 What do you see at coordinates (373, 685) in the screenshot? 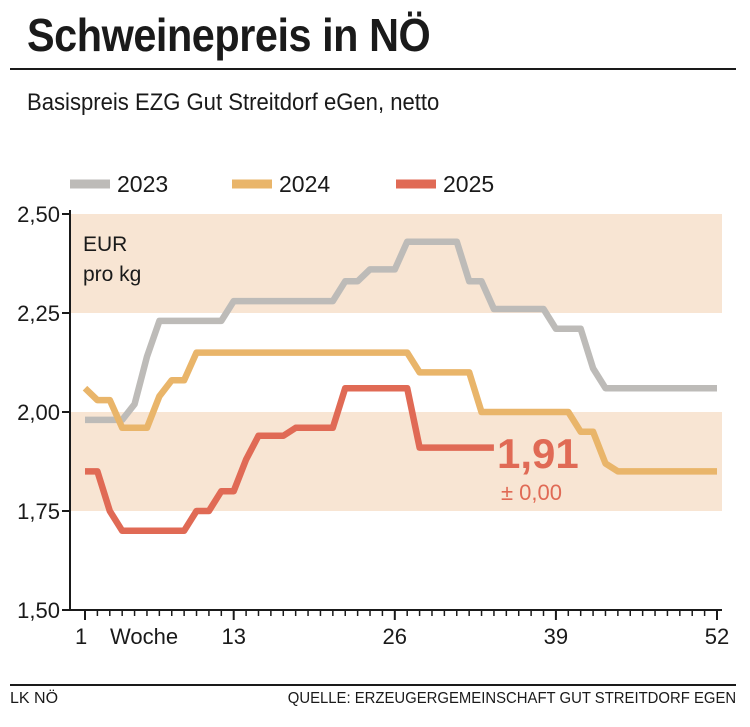
I see `footer-divider` at bounding box center [373, 685].